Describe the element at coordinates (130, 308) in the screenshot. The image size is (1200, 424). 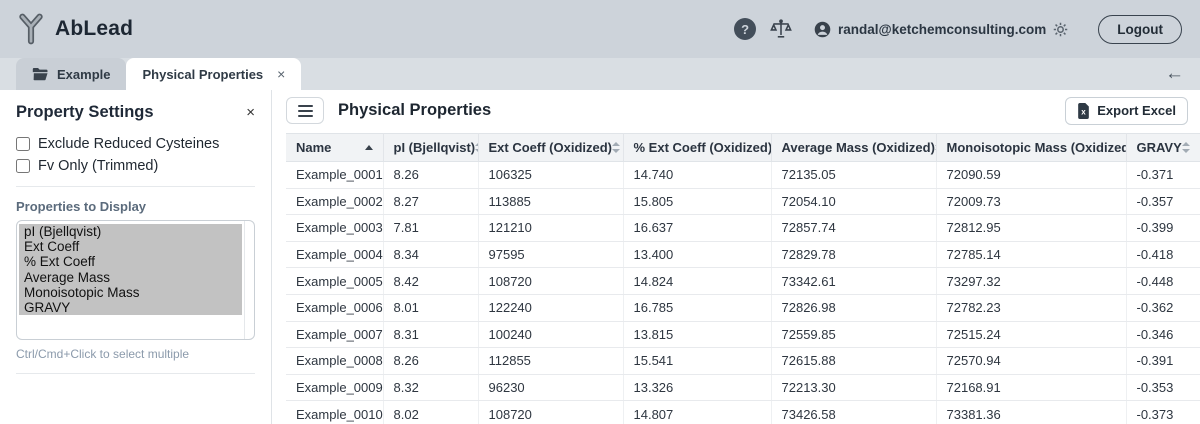
I see `property-option: GRAVY` at that location.